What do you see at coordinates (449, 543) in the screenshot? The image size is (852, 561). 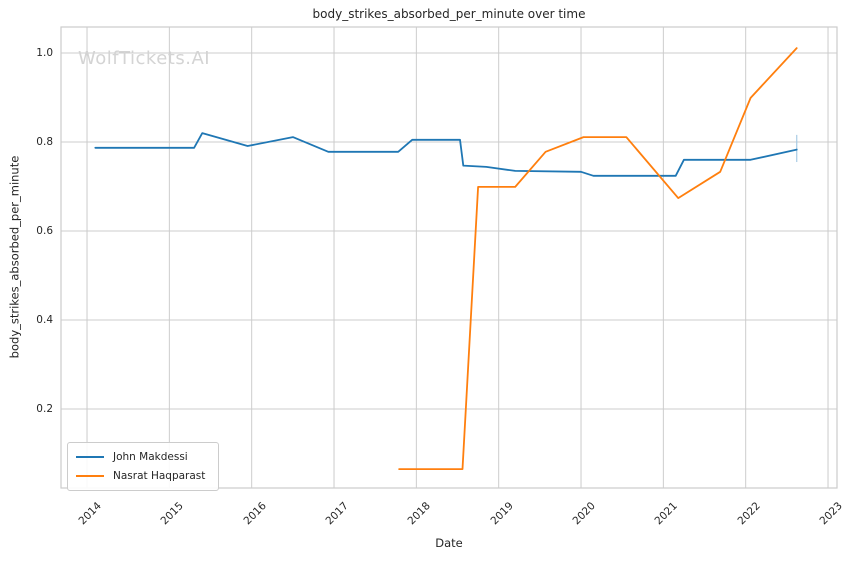 I see `x-axis-label: Date` at bounding box center [449, 543].